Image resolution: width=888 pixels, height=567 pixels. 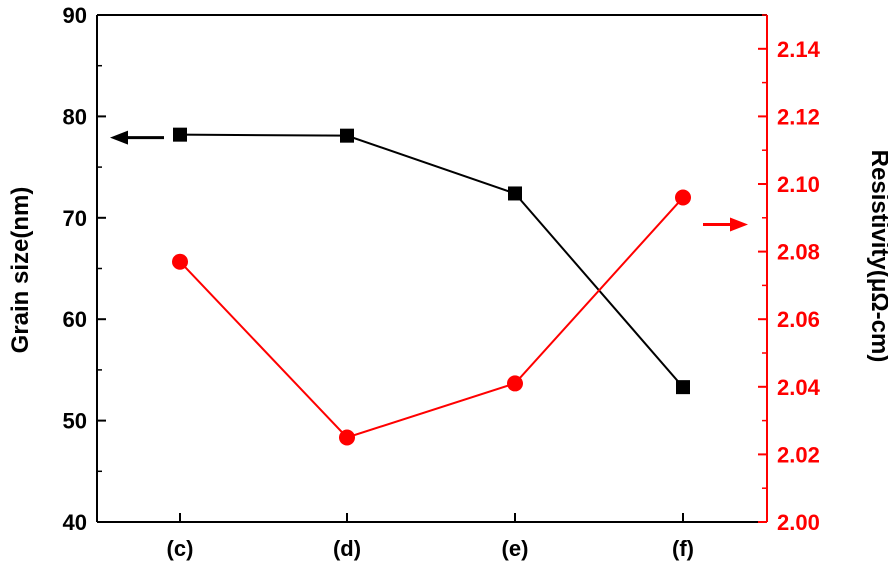 What do you see at coordinates (75, 15) in the screenshot?
I see `left-tick-label: 90` at bounding box center [75, 15].